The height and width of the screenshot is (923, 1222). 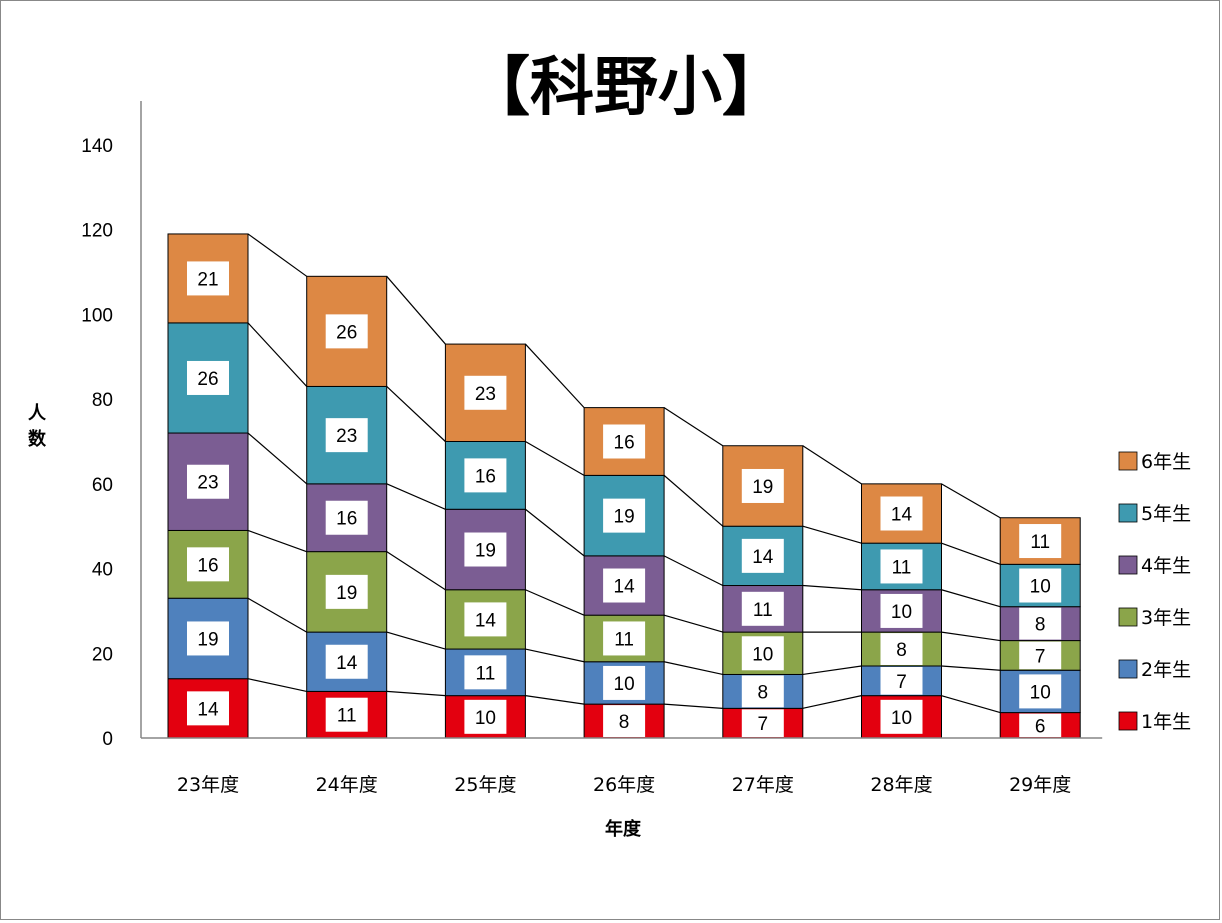 What do you see at coordinates (207, 279) in the screenshot?
I see `data-label: 21` at bounding box center [207, 279].